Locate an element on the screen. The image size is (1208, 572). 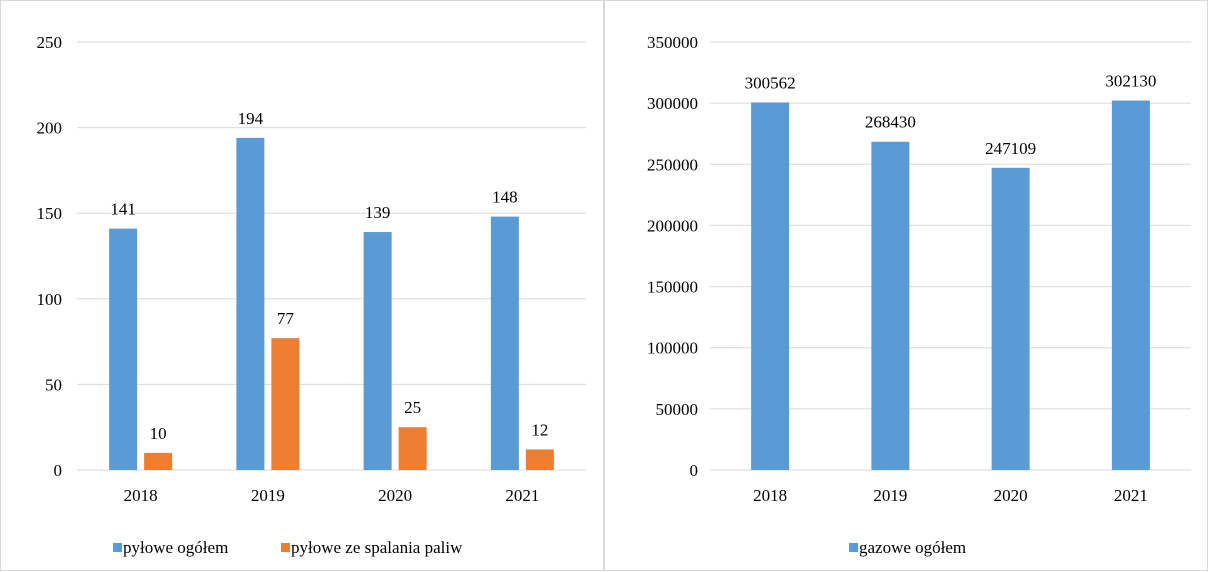
data-label: 10 is located at coordinates (158, 433).